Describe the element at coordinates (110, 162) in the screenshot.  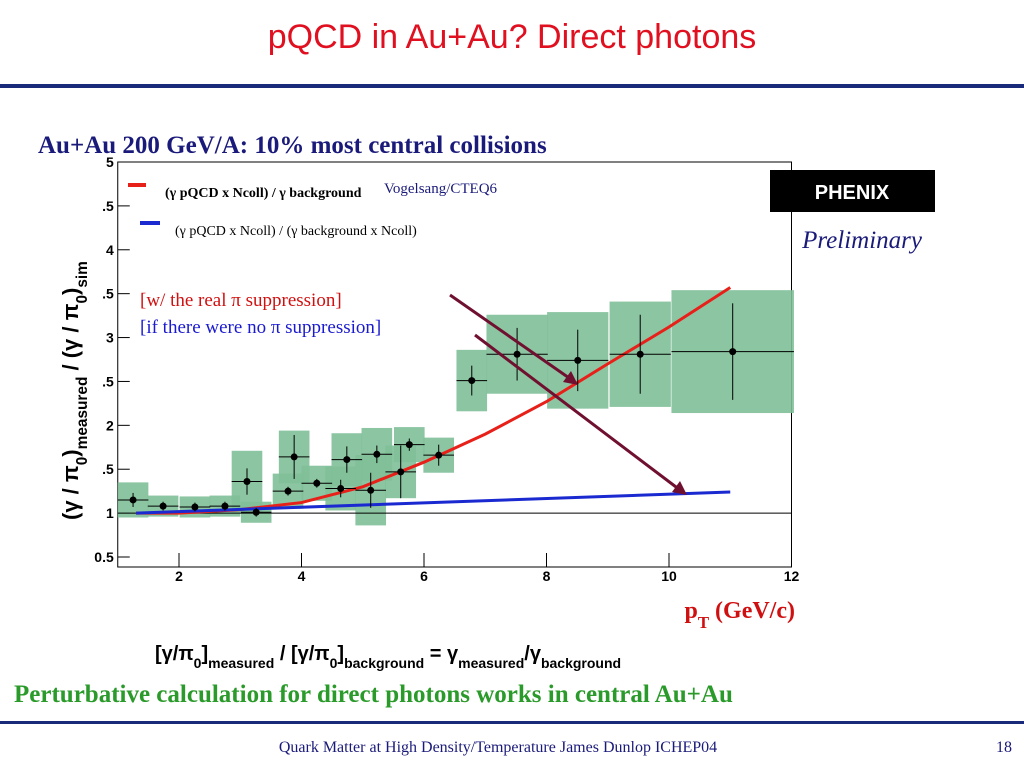
I see `y-tick-label: 5` at that location.